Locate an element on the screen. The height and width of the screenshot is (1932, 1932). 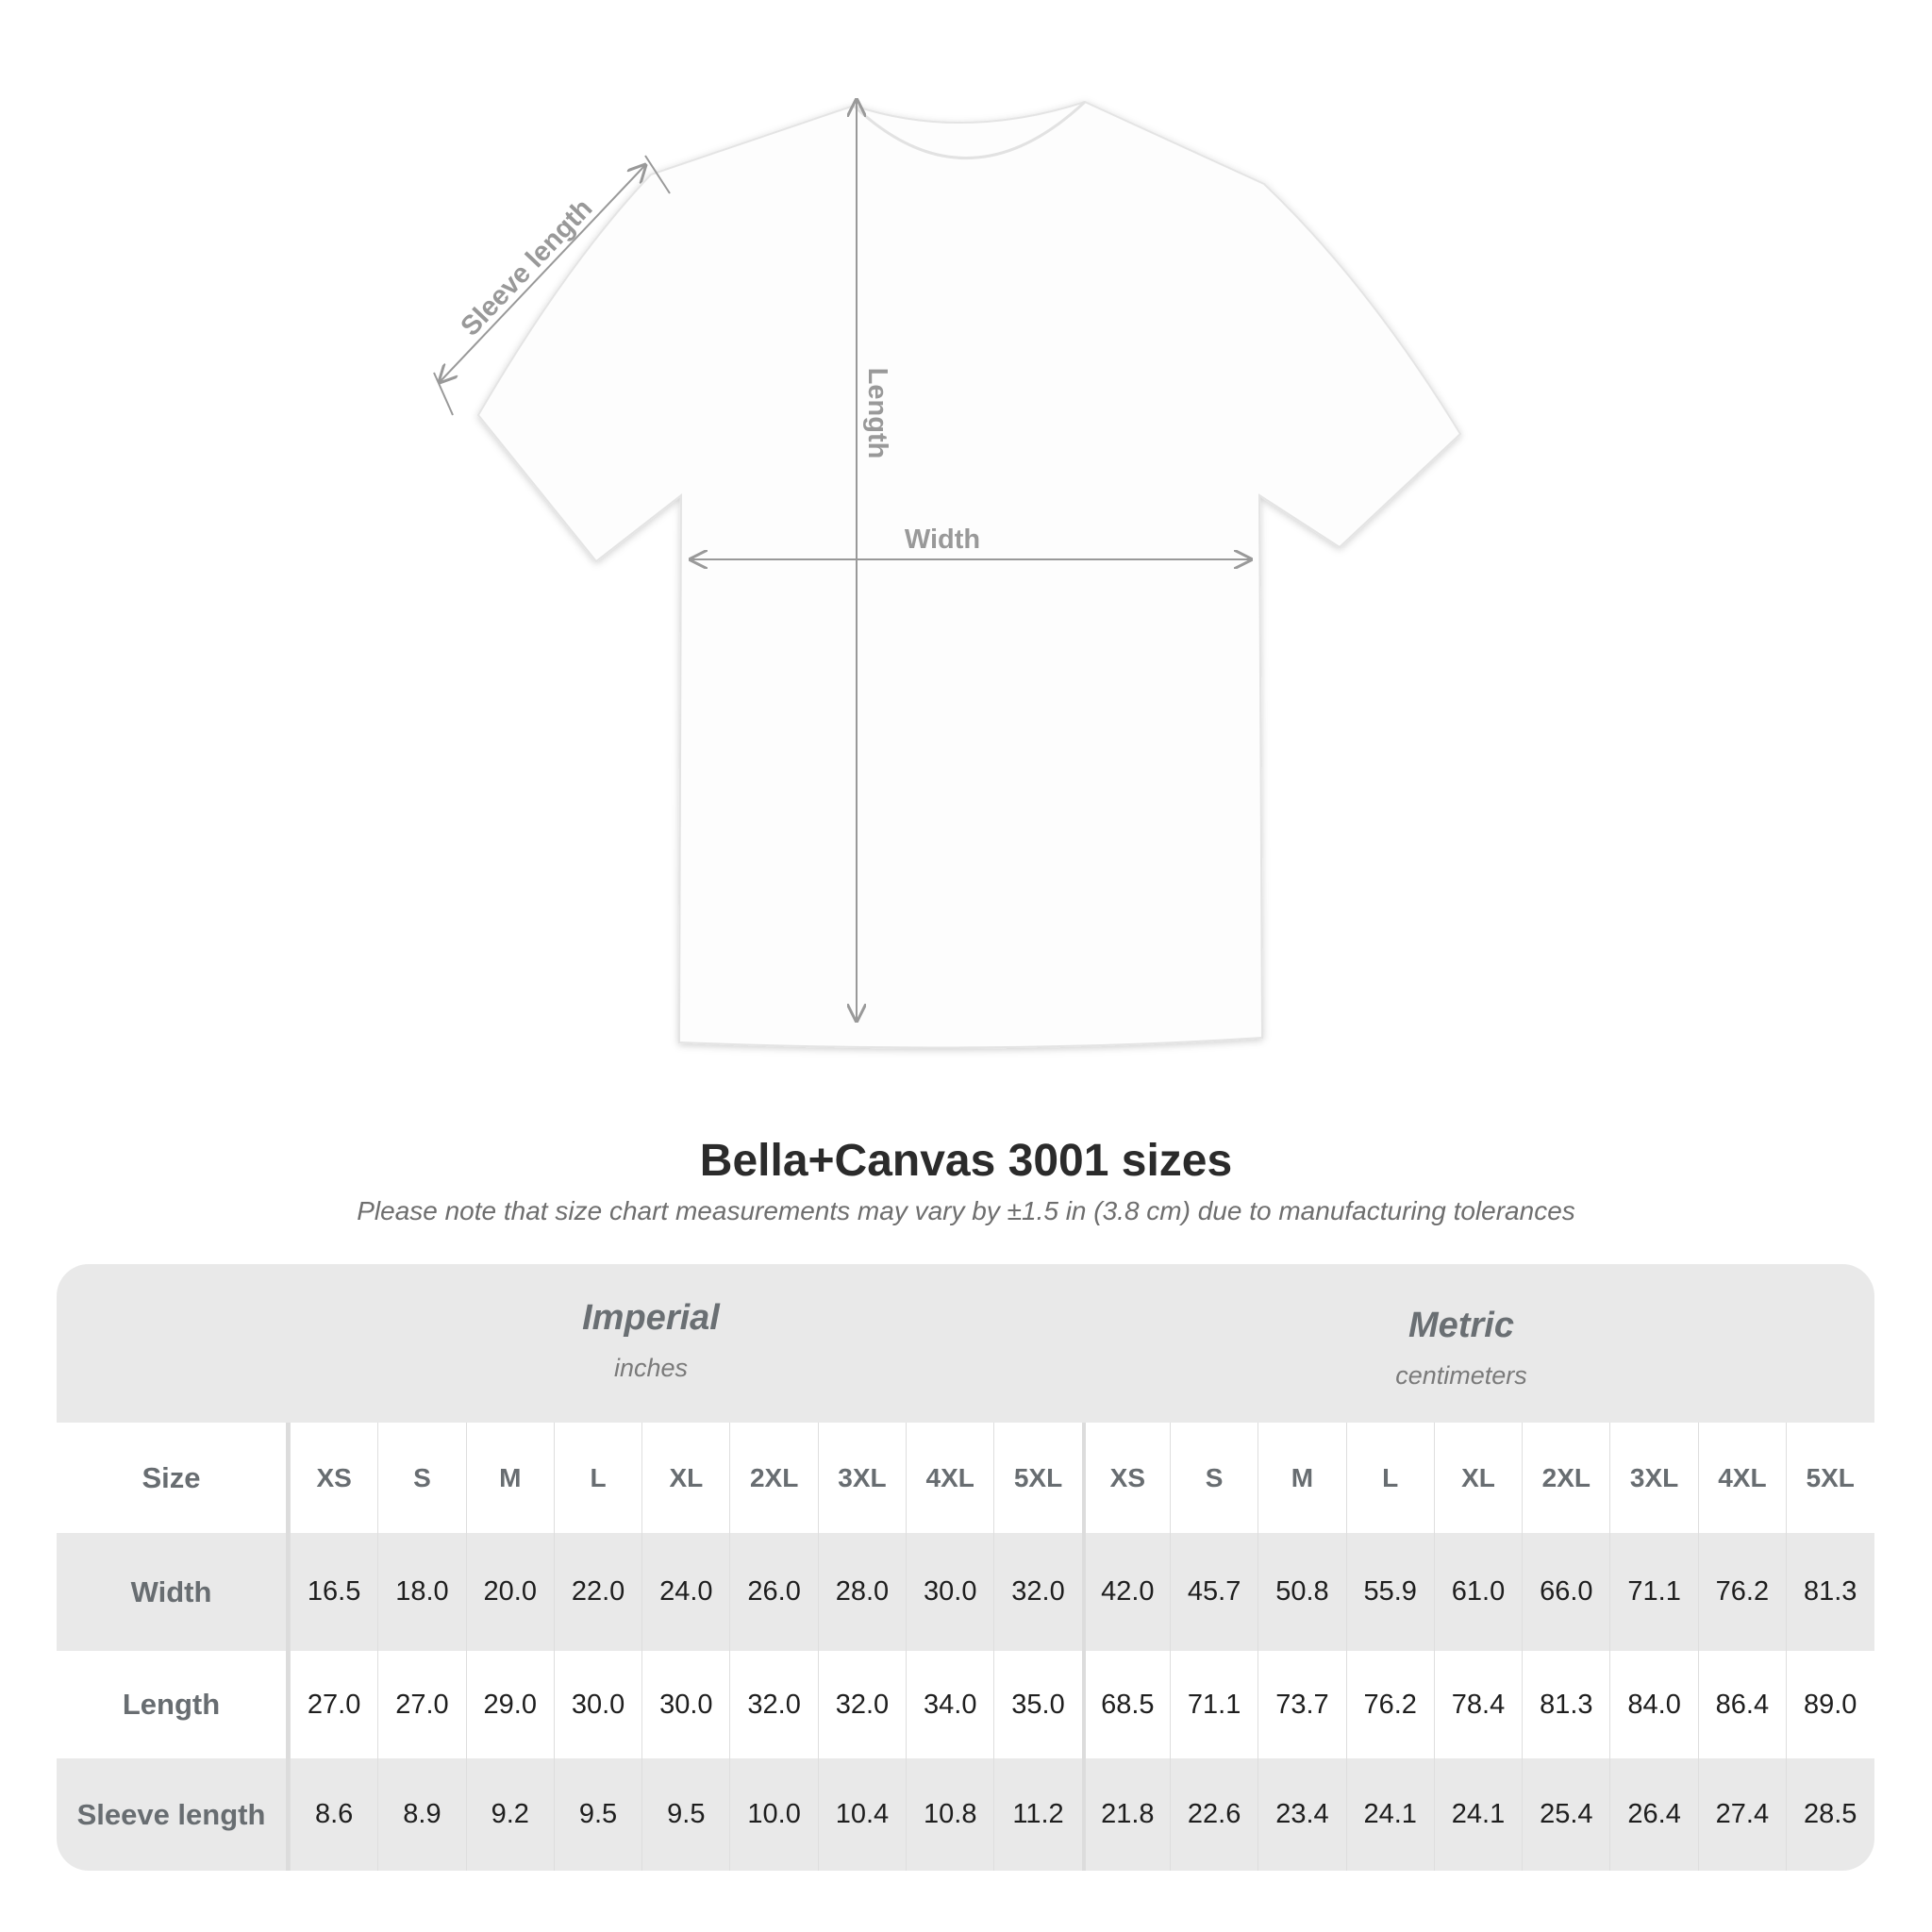
metric-value: 55.9 is located at coordinates (1390, 1592).